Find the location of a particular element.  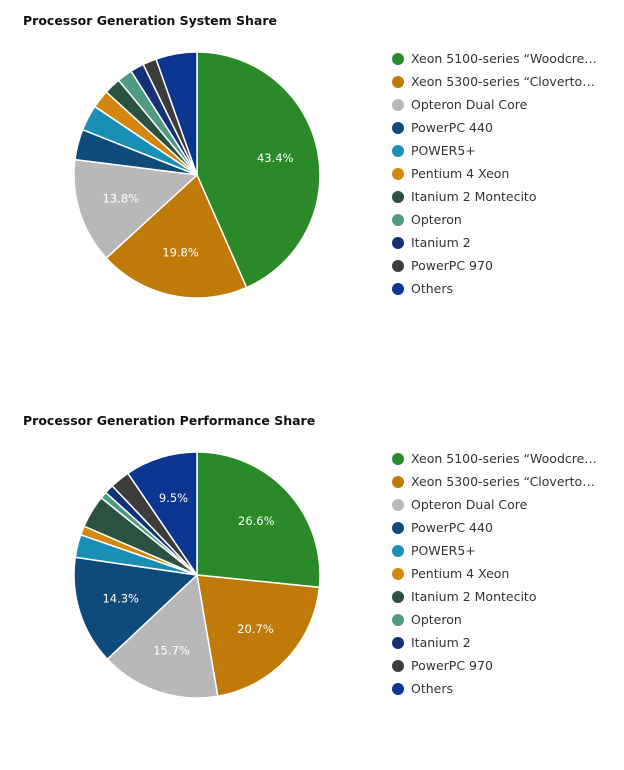

pie-chart: 43.4% 19.8% 13.8% is located at coordinates (197, 175).